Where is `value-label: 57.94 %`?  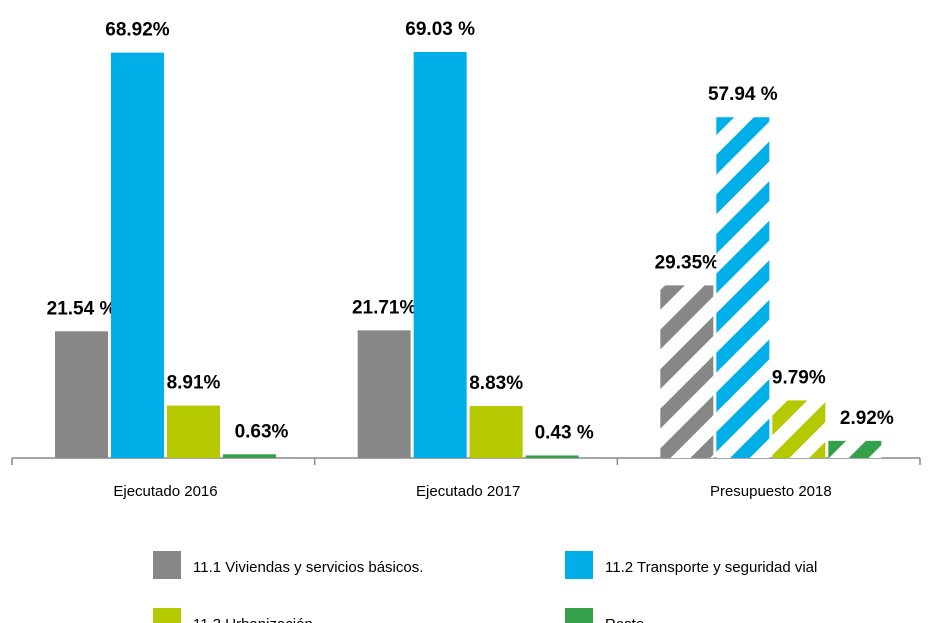
value-label: 57.94 % is located at coordinates (743, 94).